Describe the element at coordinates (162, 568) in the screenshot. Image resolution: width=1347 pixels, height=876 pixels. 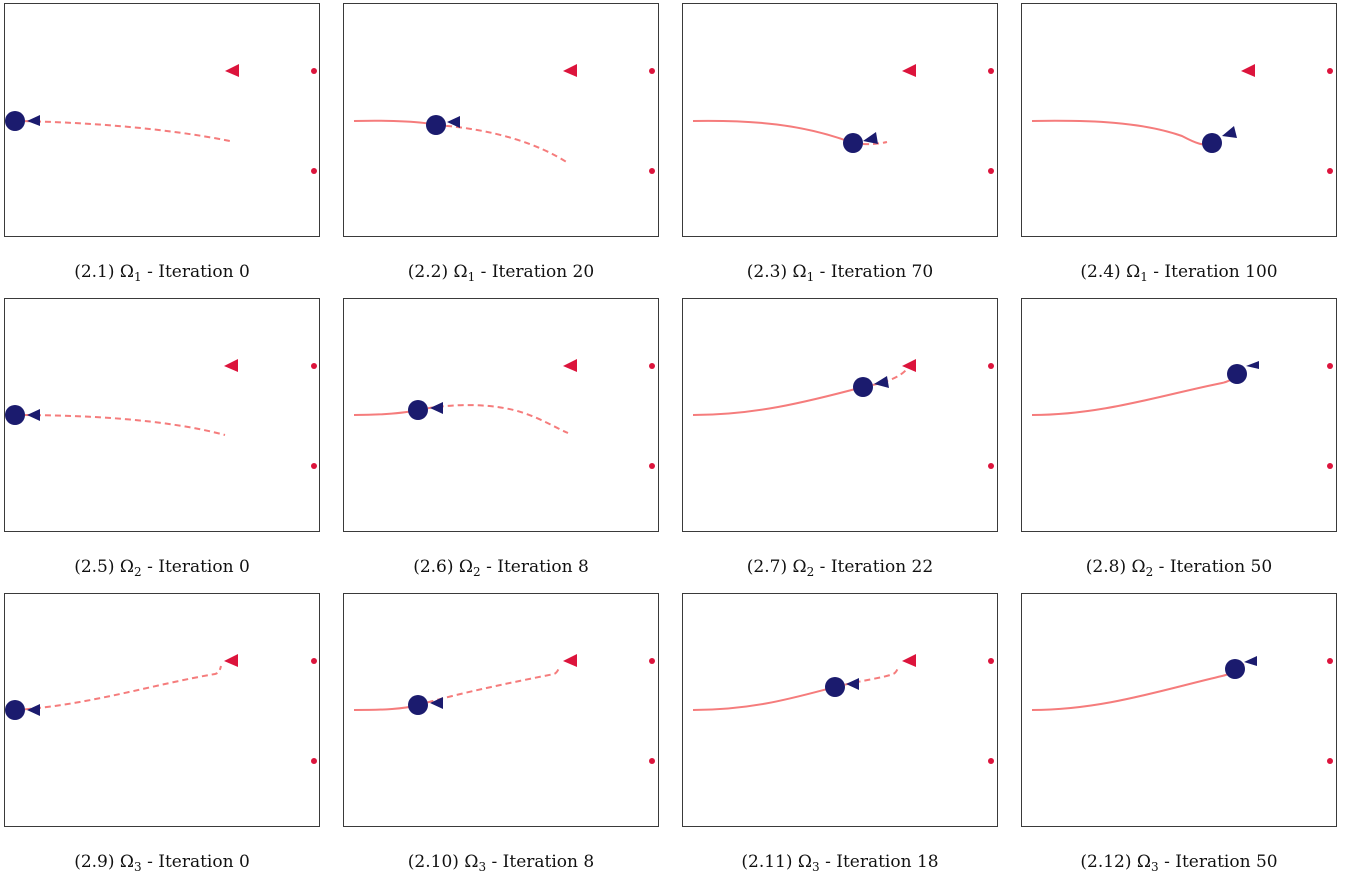
I see `caption: (2.5) Ω2 - Iteration 0` at that location.